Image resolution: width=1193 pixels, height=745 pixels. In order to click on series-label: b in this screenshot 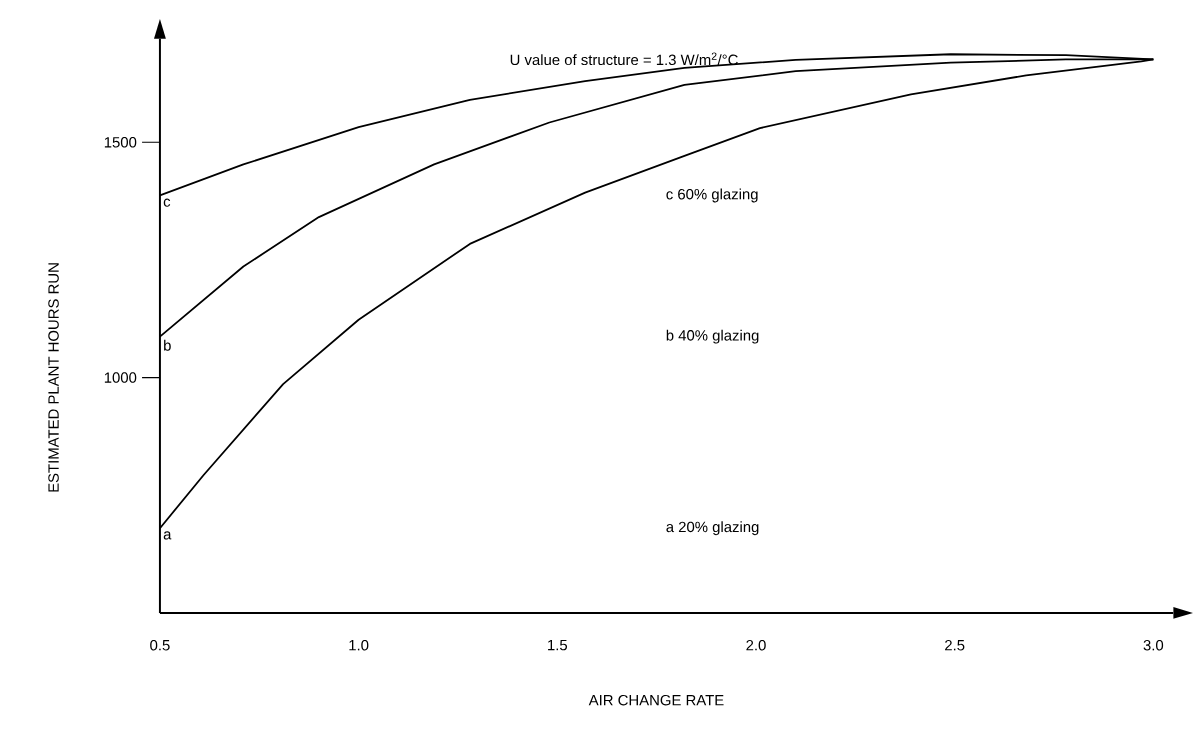, I will do `click(167, 345)`.